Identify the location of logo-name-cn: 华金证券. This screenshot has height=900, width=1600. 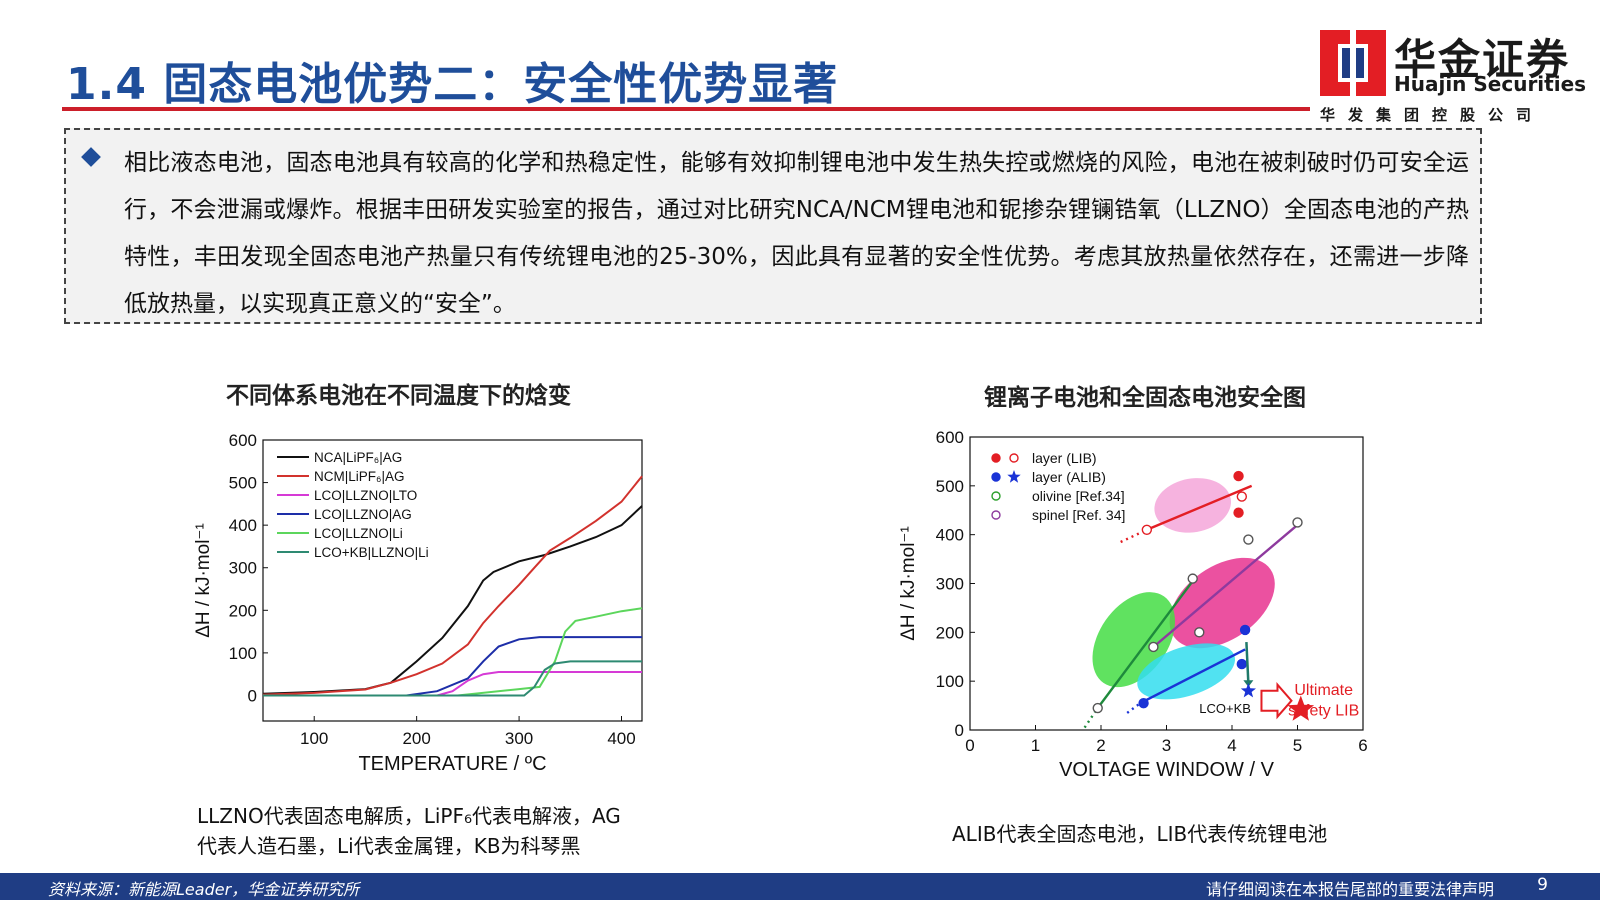
(1482, 59).